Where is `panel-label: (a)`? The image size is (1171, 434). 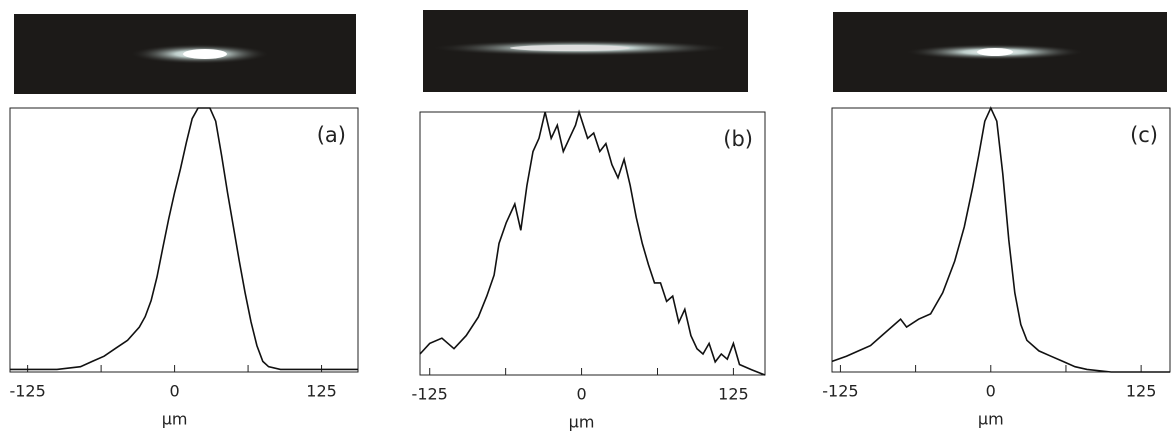 panel-label: (a) is located at coordinates (331, 135).